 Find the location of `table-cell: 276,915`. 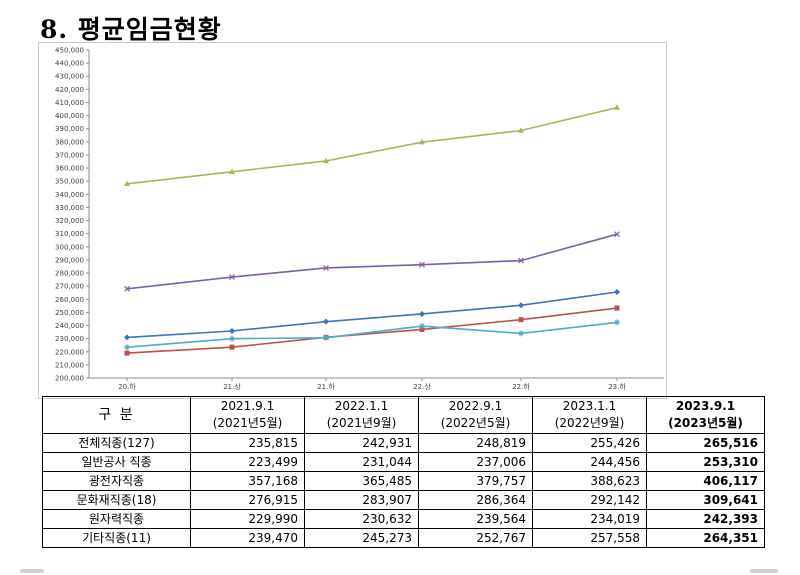

table-cell: 276,915 is located at coordinates (247, 500).